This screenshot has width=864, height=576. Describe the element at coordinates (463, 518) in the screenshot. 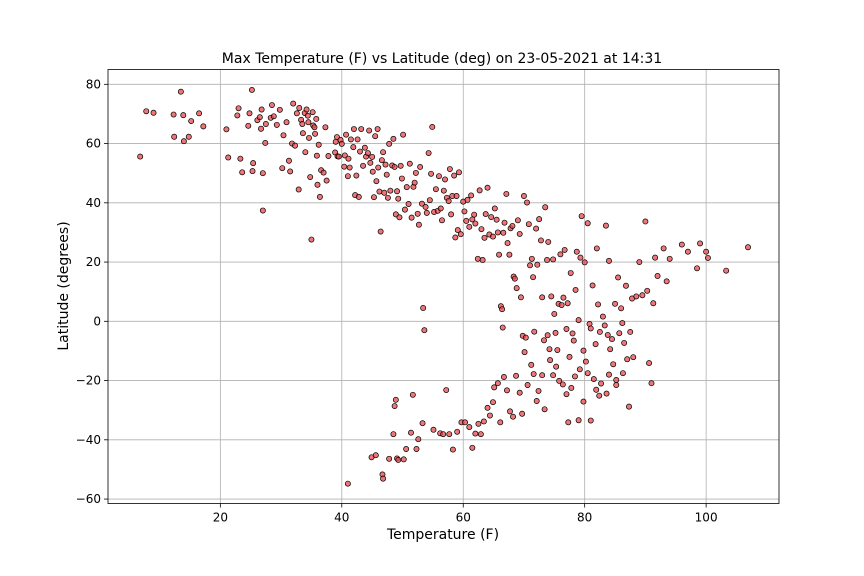

I see `x-tick-label: 60` at that location.